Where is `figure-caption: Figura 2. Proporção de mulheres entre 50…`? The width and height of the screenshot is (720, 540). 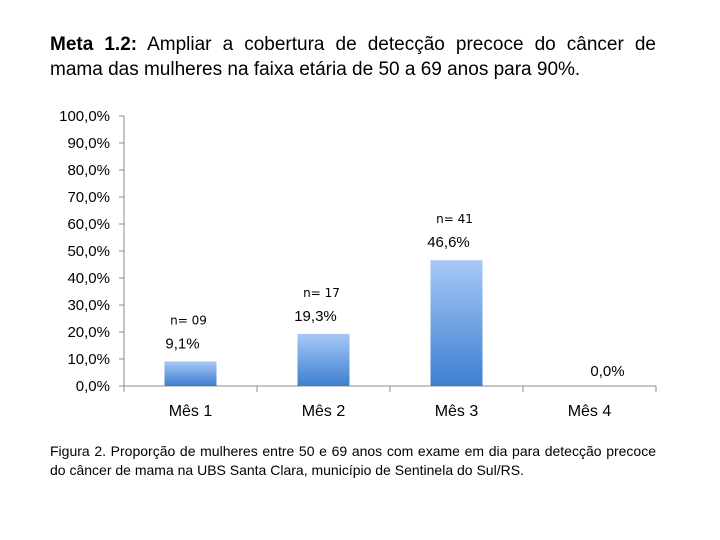
figure-caption: Figura 2. Proporção de mulheres entre 50… is located at coordinates (353, 461).